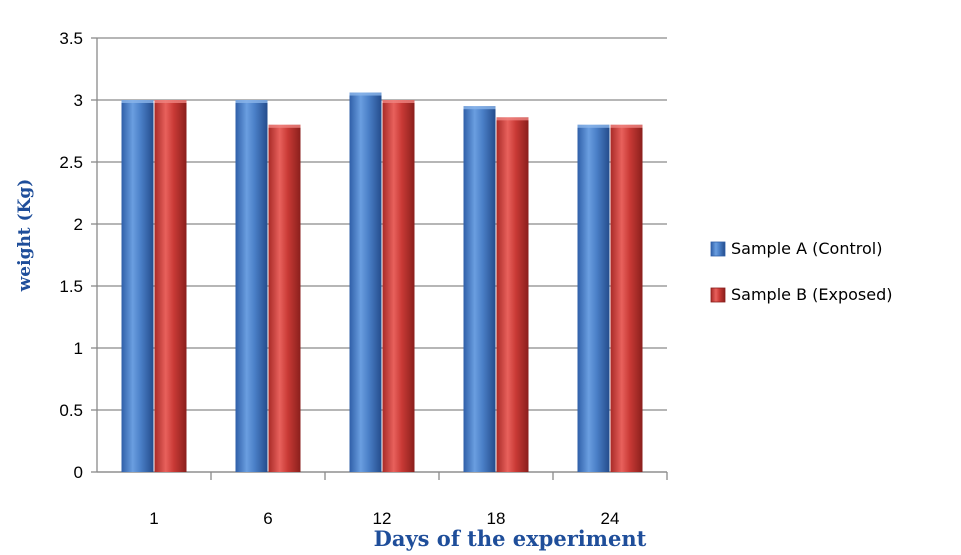 This screenshot has width=961, height=555. What do you see at coordinates (801, 271) in the screenshot?
I see `legend: Sample A (Control) Sample B (Exposed)` at bounding box center [801, 271].